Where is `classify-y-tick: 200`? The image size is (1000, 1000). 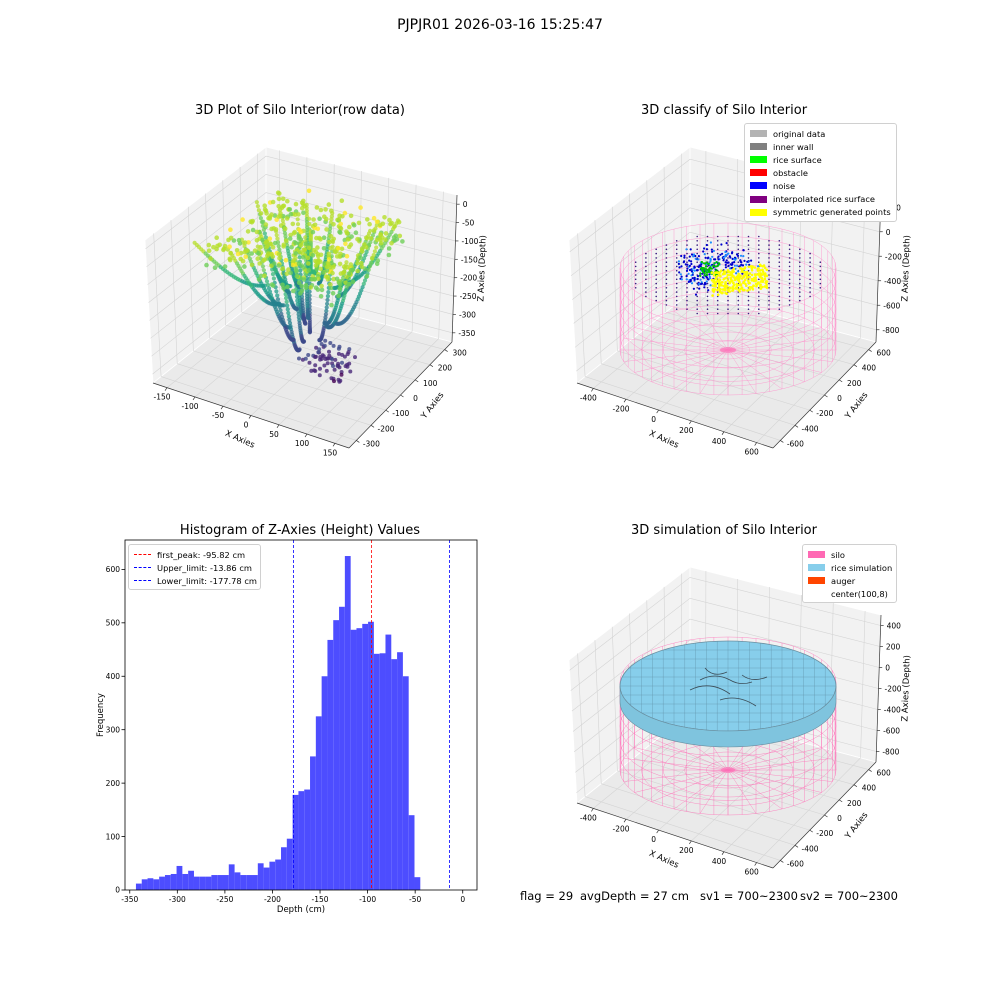 classify-y-tick: 200 is located at coordinates (854, 383).